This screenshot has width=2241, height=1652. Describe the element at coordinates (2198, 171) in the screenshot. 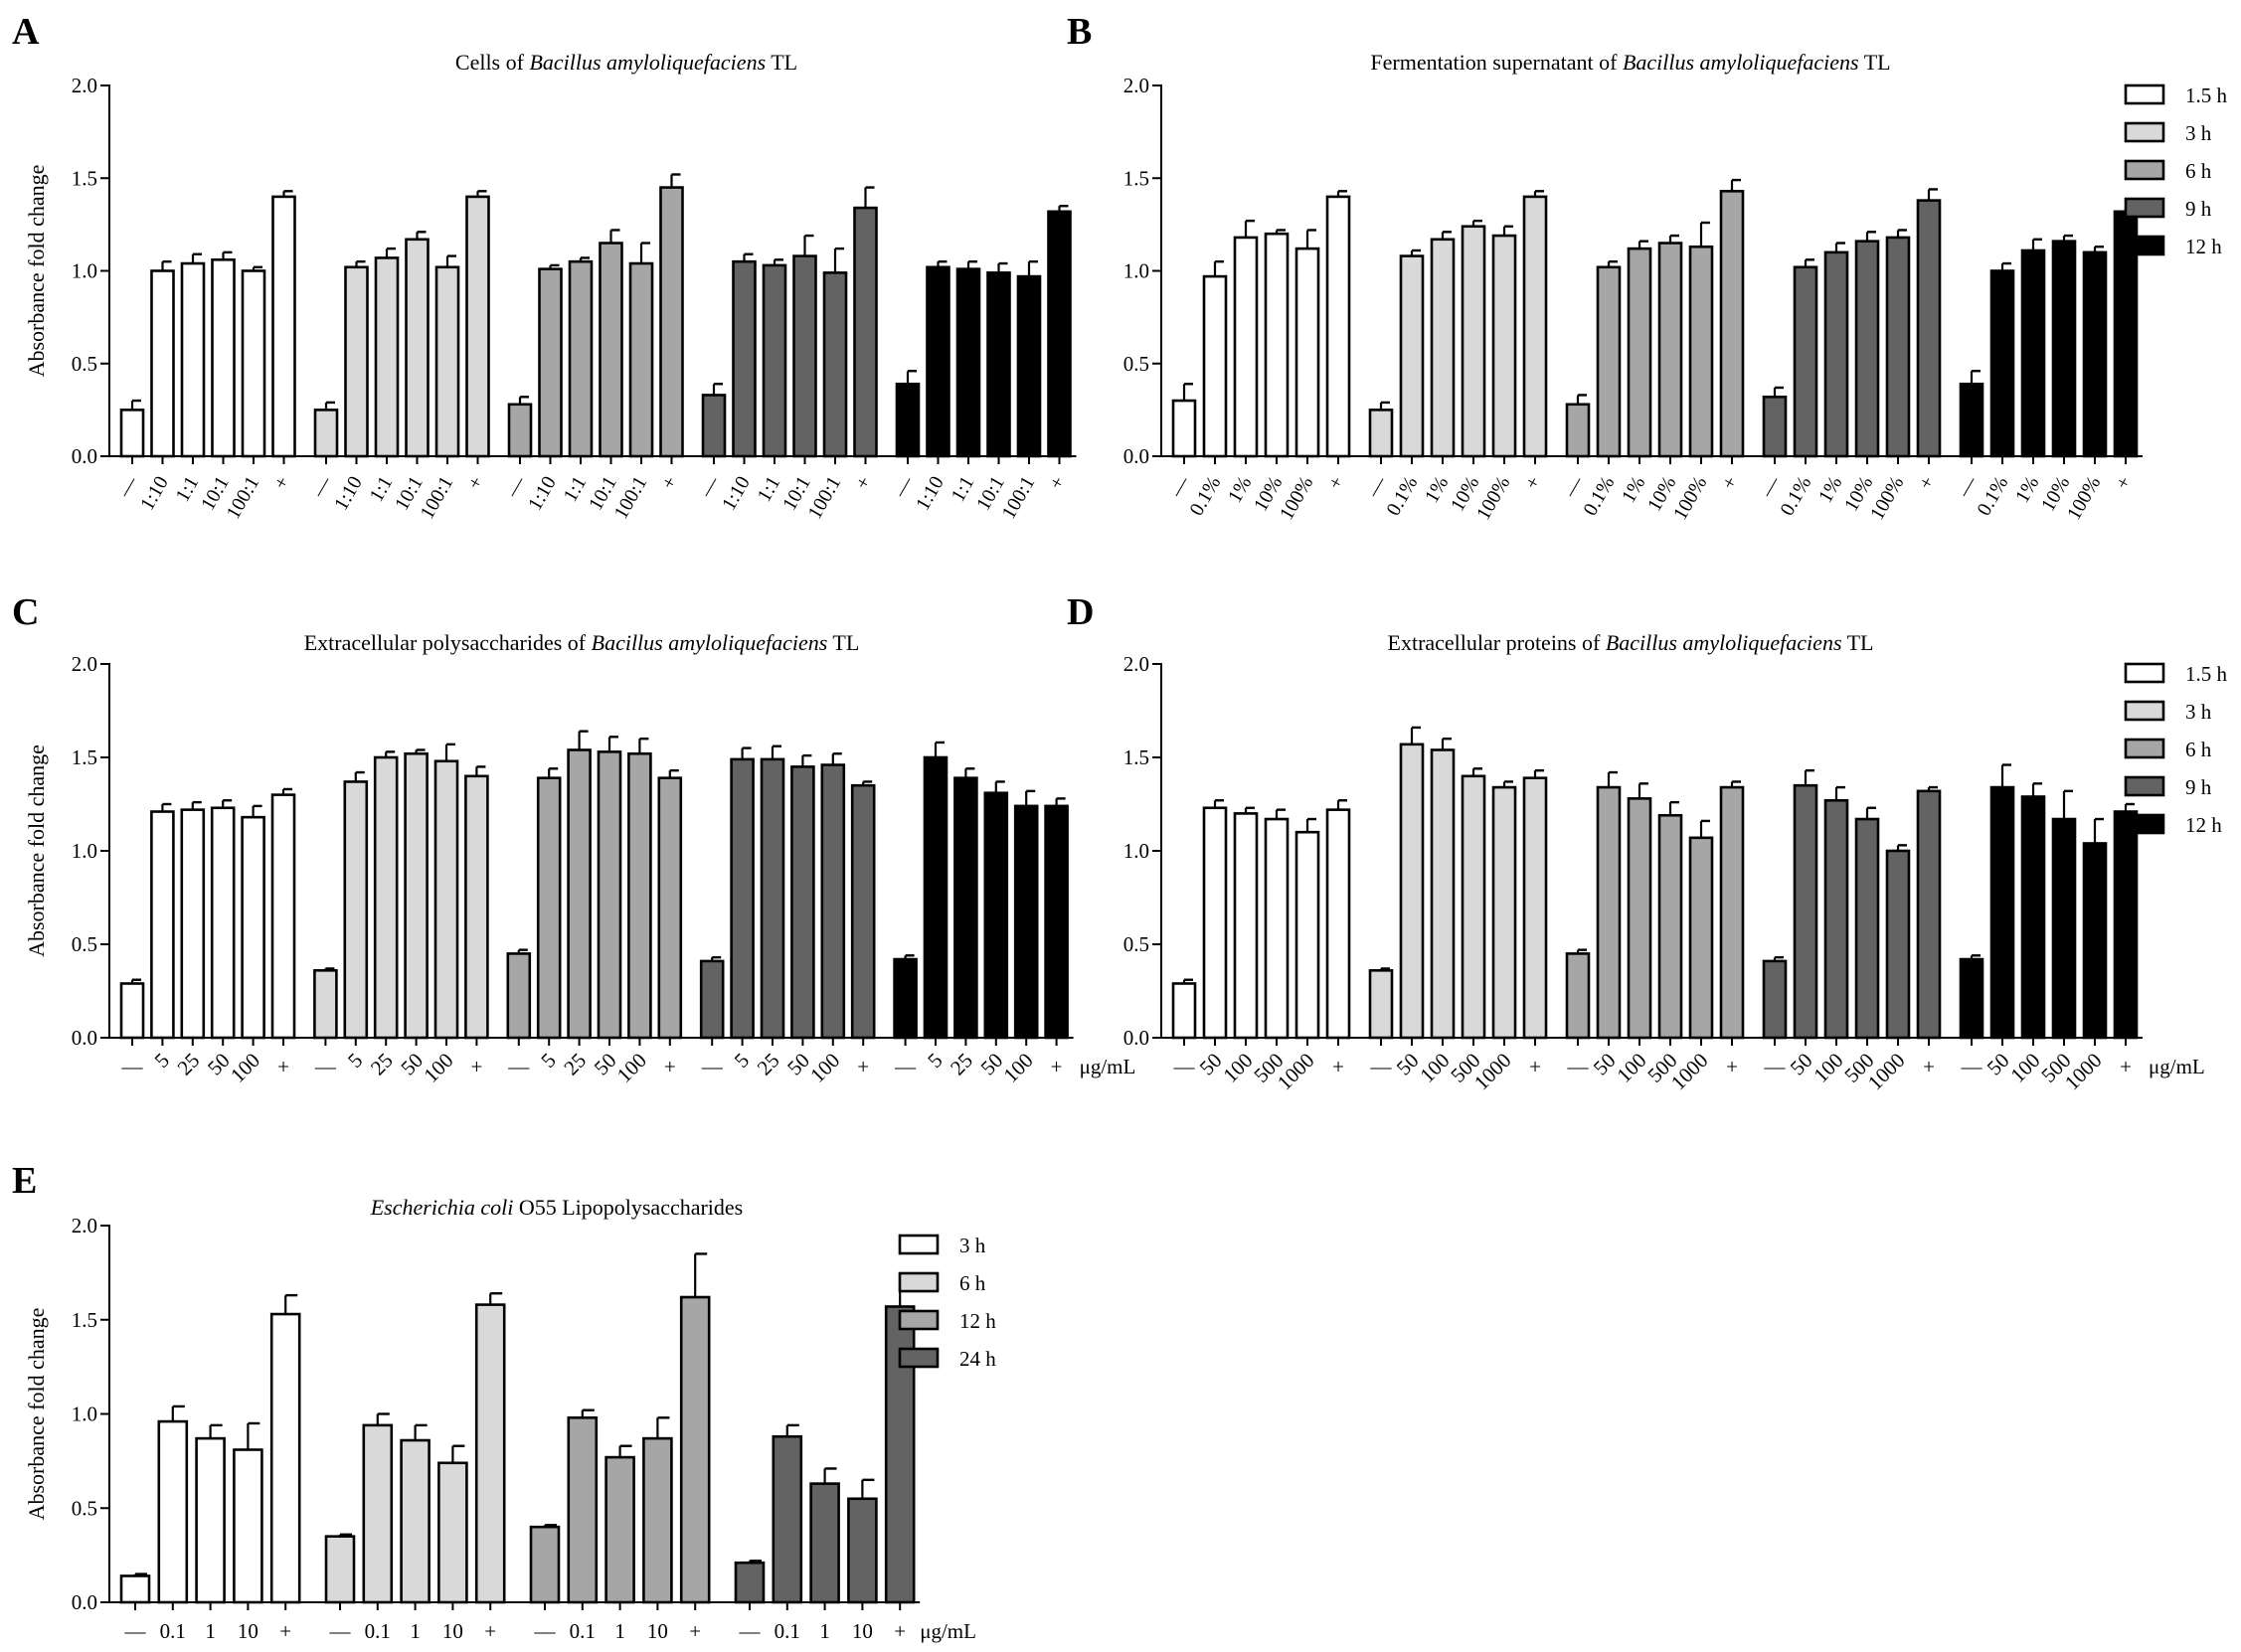

I see `legend-label: 6 h` at that location.